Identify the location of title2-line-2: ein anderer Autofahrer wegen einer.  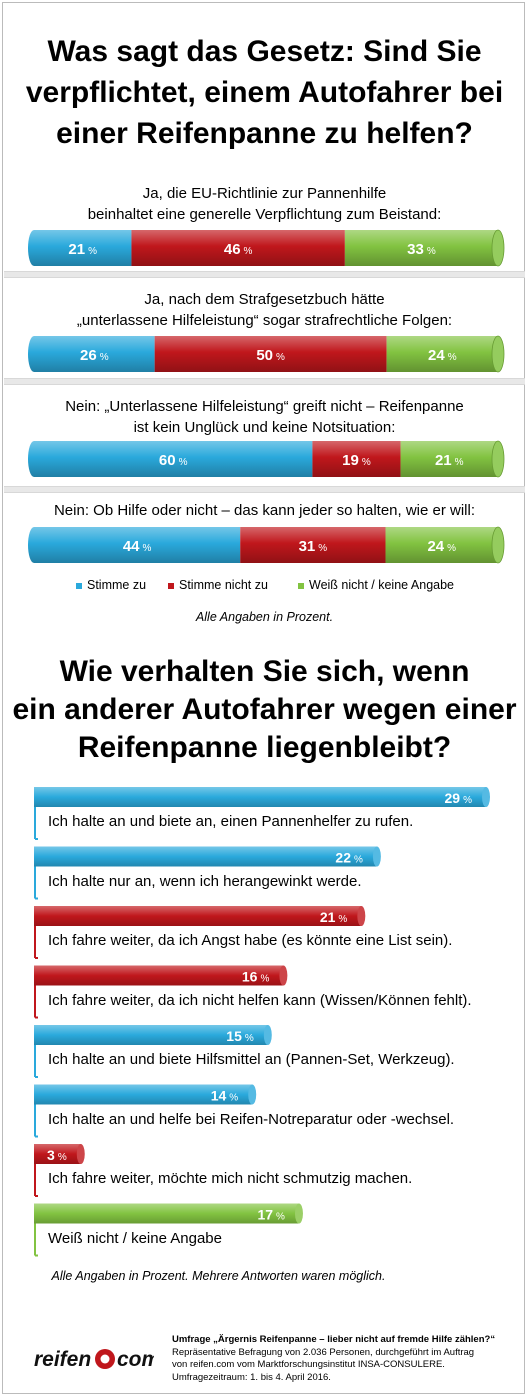
(264, 709).